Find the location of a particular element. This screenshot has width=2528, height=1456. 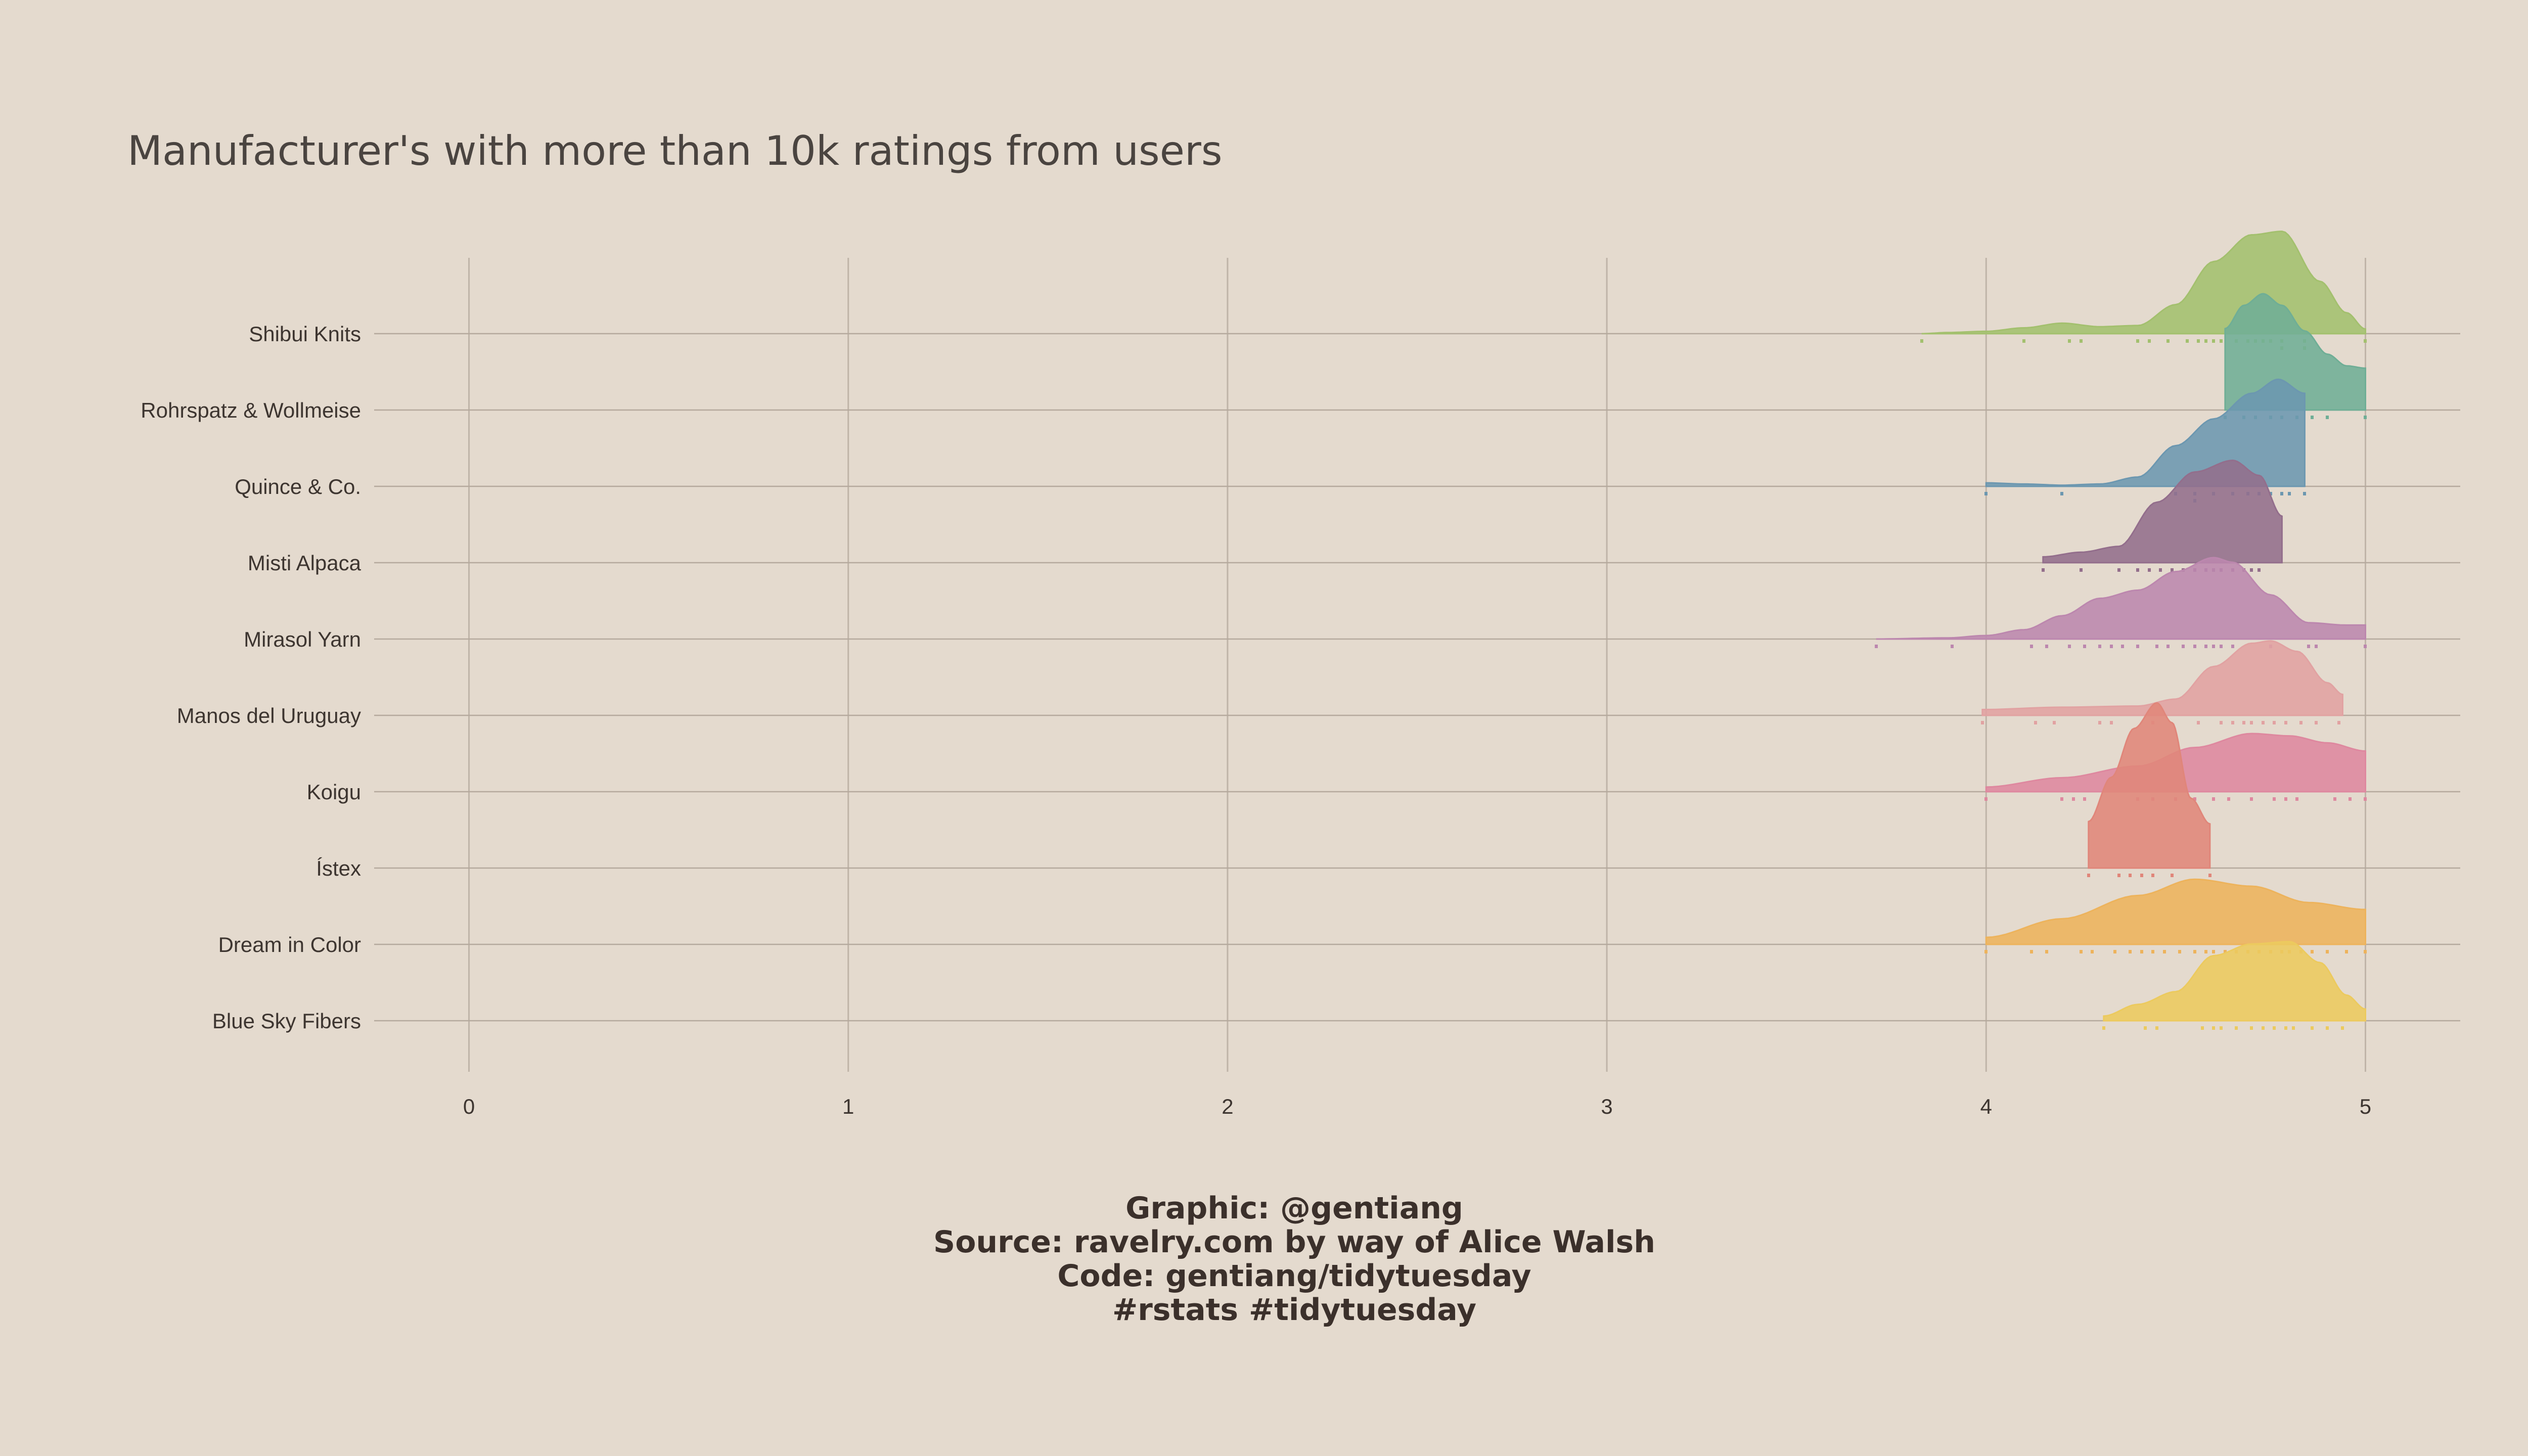

category-label: Blue Sky Fibers is located at coordinates (287, 1021).